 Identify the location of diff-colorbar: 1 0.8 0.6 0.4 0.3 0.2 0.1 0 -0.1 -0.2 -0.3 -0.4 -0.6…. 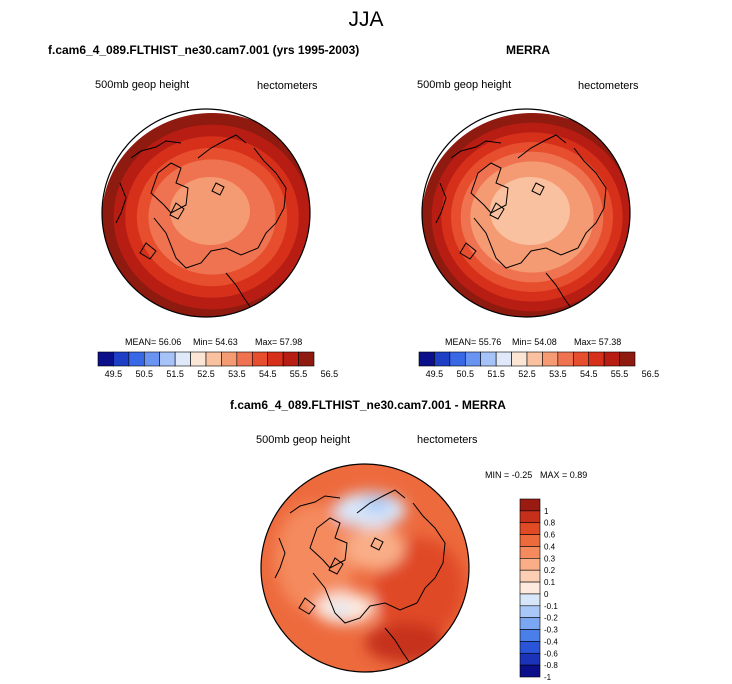
(538, 590).